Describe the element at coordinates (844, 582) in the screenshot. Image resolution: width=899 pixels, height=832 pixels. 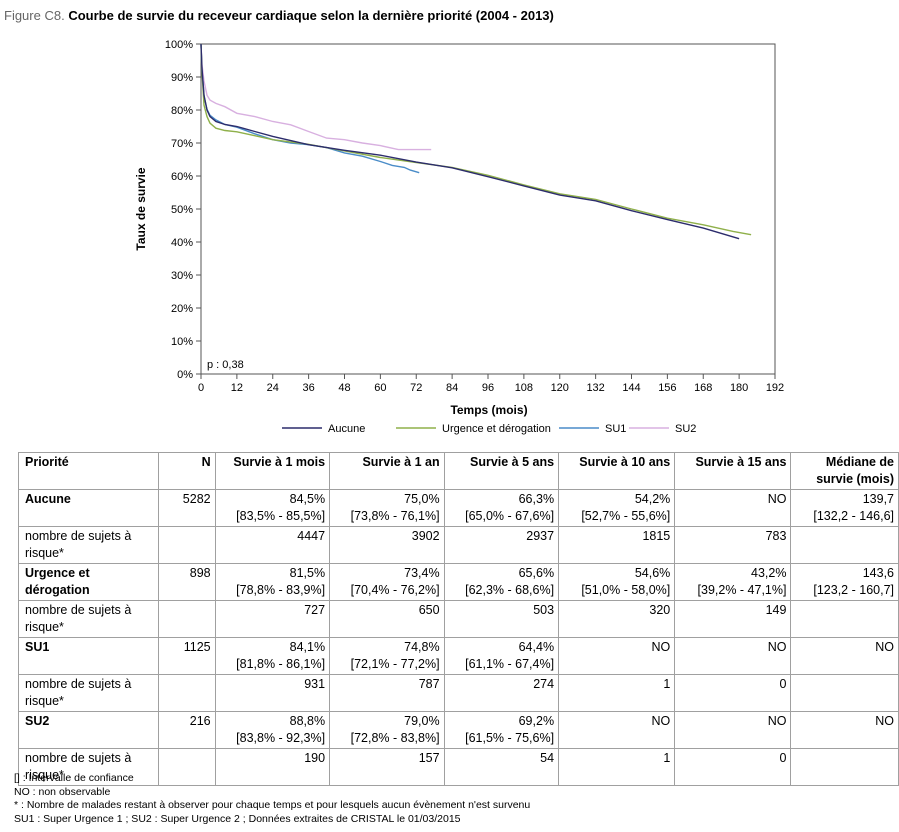
I see `survival-cell: 143,6 [123,2 - 160,7]` at that location.